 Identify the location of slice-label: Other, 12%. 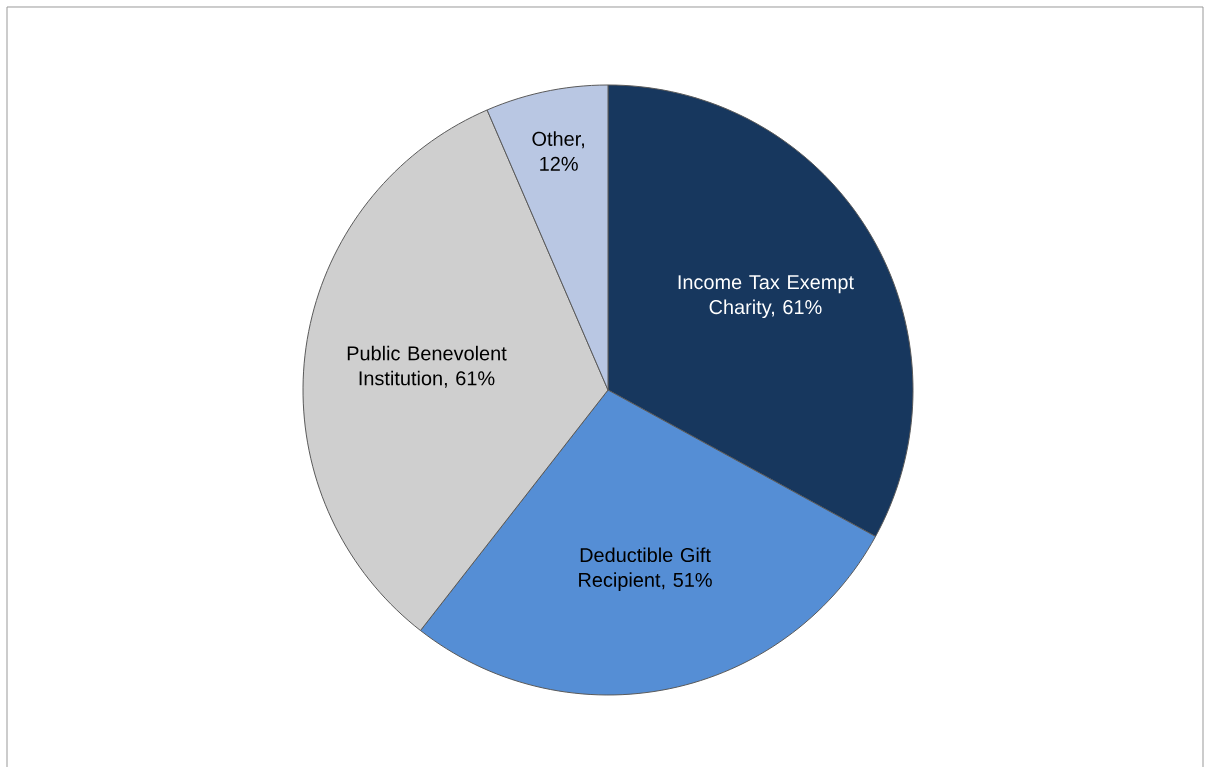
(558, 151).